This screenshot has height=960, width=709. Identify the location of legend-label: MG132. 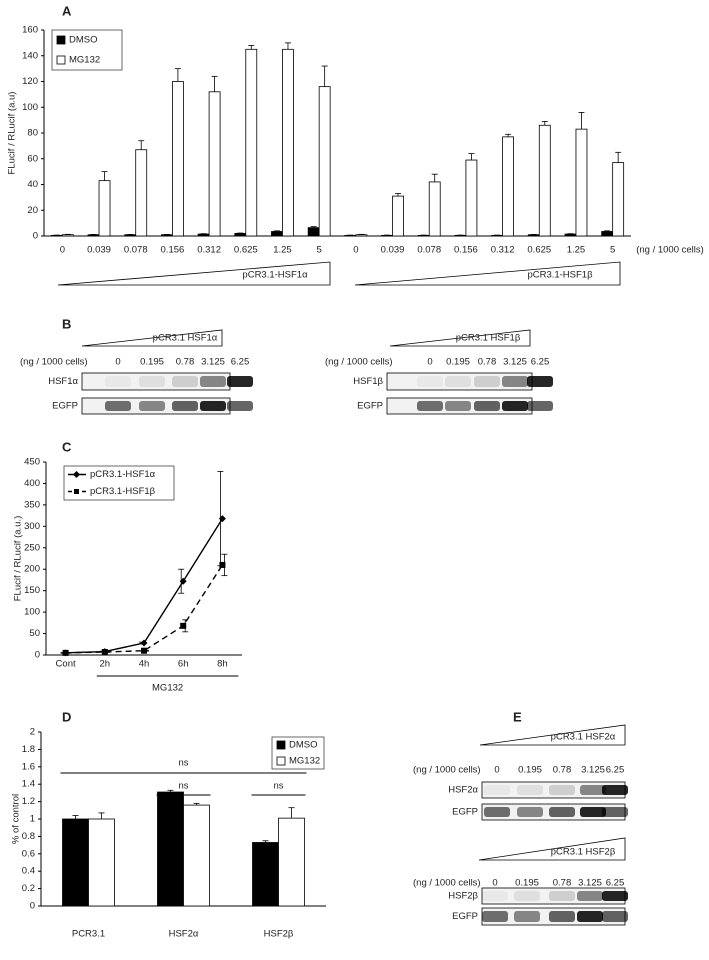
(304, 761).